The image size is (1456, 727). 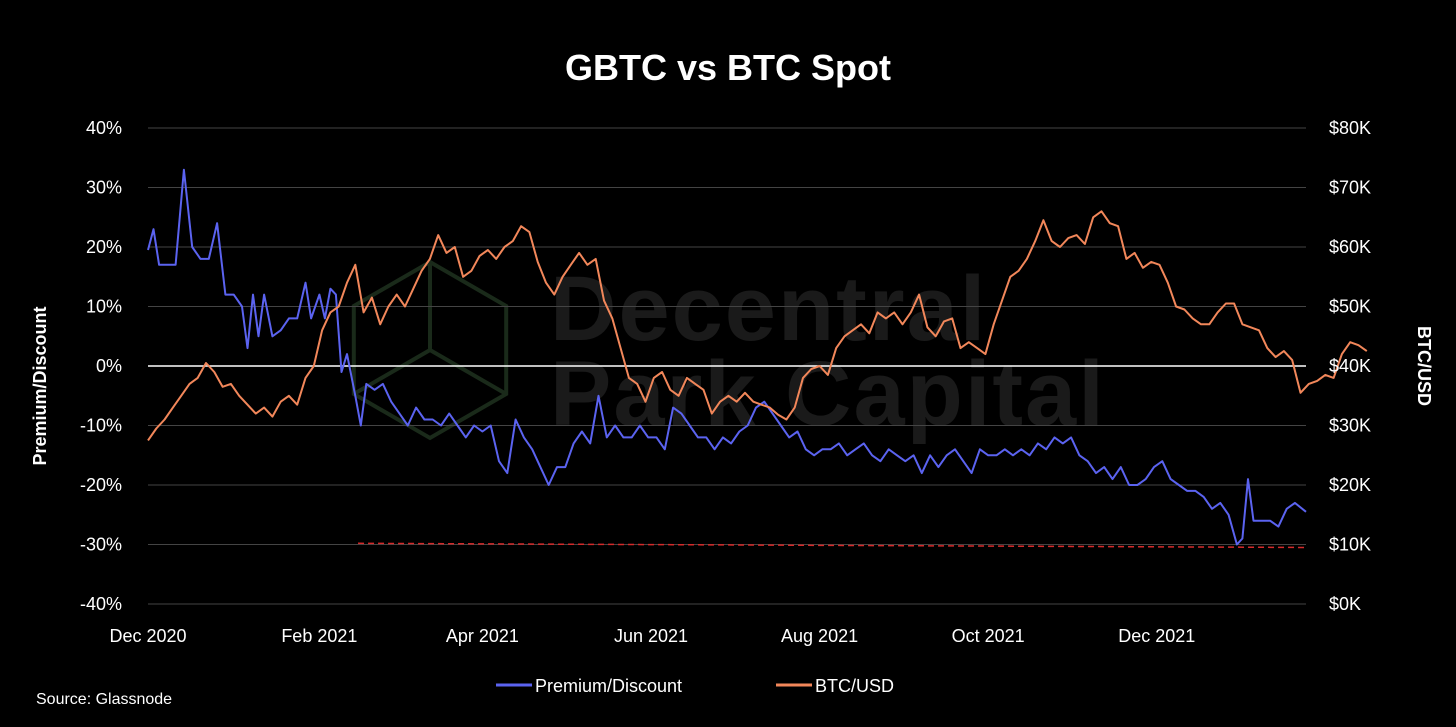 What do you see at coordinates (1156, 636) in the screenshot?
I see `x-tick-label: Dec 2021` at bounding box center [1156, 636].